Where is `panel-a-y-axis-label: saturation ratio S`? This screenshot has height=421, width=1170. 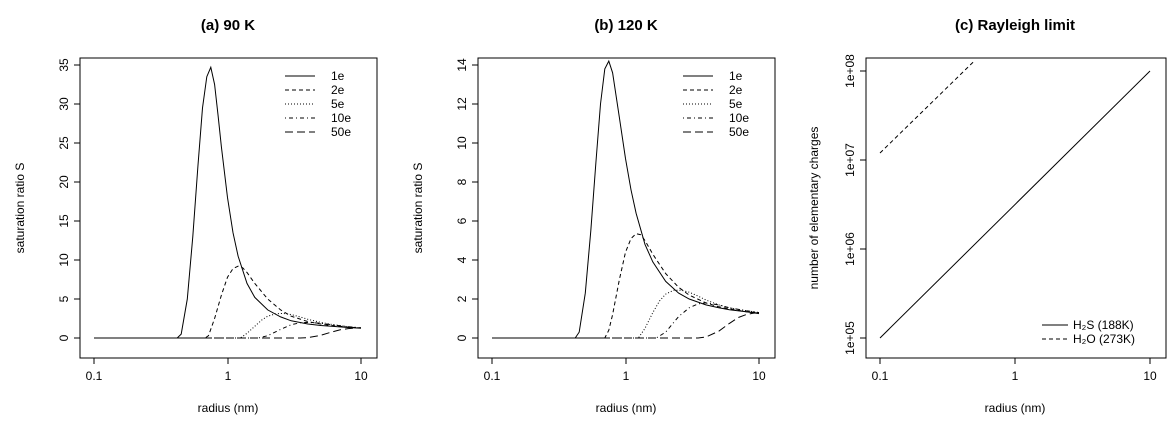 panel-a-y-axis-label: saturation ratio S is located at coordinates (20, 208).